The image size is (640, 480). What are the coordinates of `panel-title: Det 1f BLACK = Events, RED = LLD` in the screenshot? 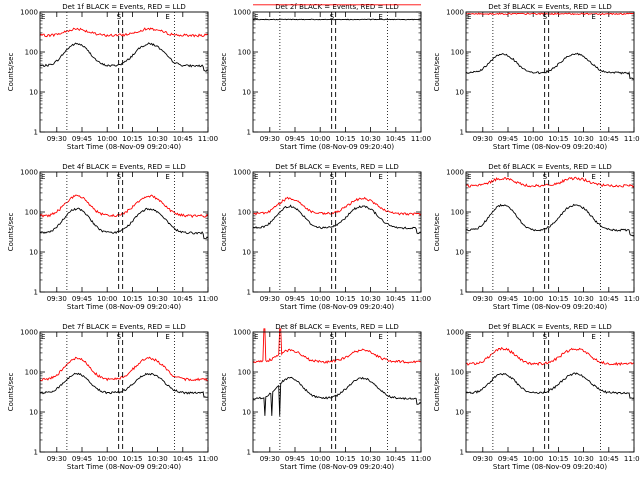 It's located at (123, 7).